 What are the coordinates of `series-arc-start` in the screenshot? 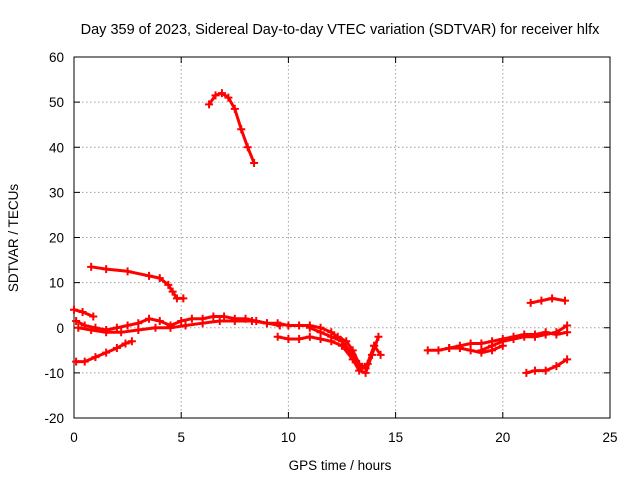 It's located at (84, 313).